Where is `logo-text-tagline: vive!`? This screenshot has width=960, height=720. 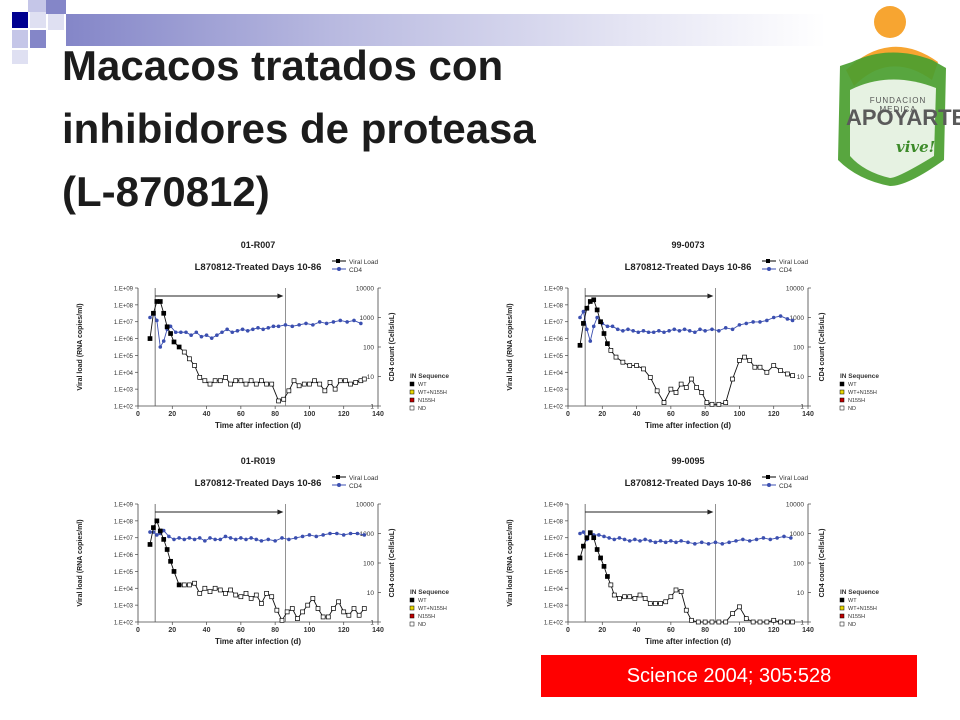 logo-text-tagline: vive! is located at coordinates (916, 147).